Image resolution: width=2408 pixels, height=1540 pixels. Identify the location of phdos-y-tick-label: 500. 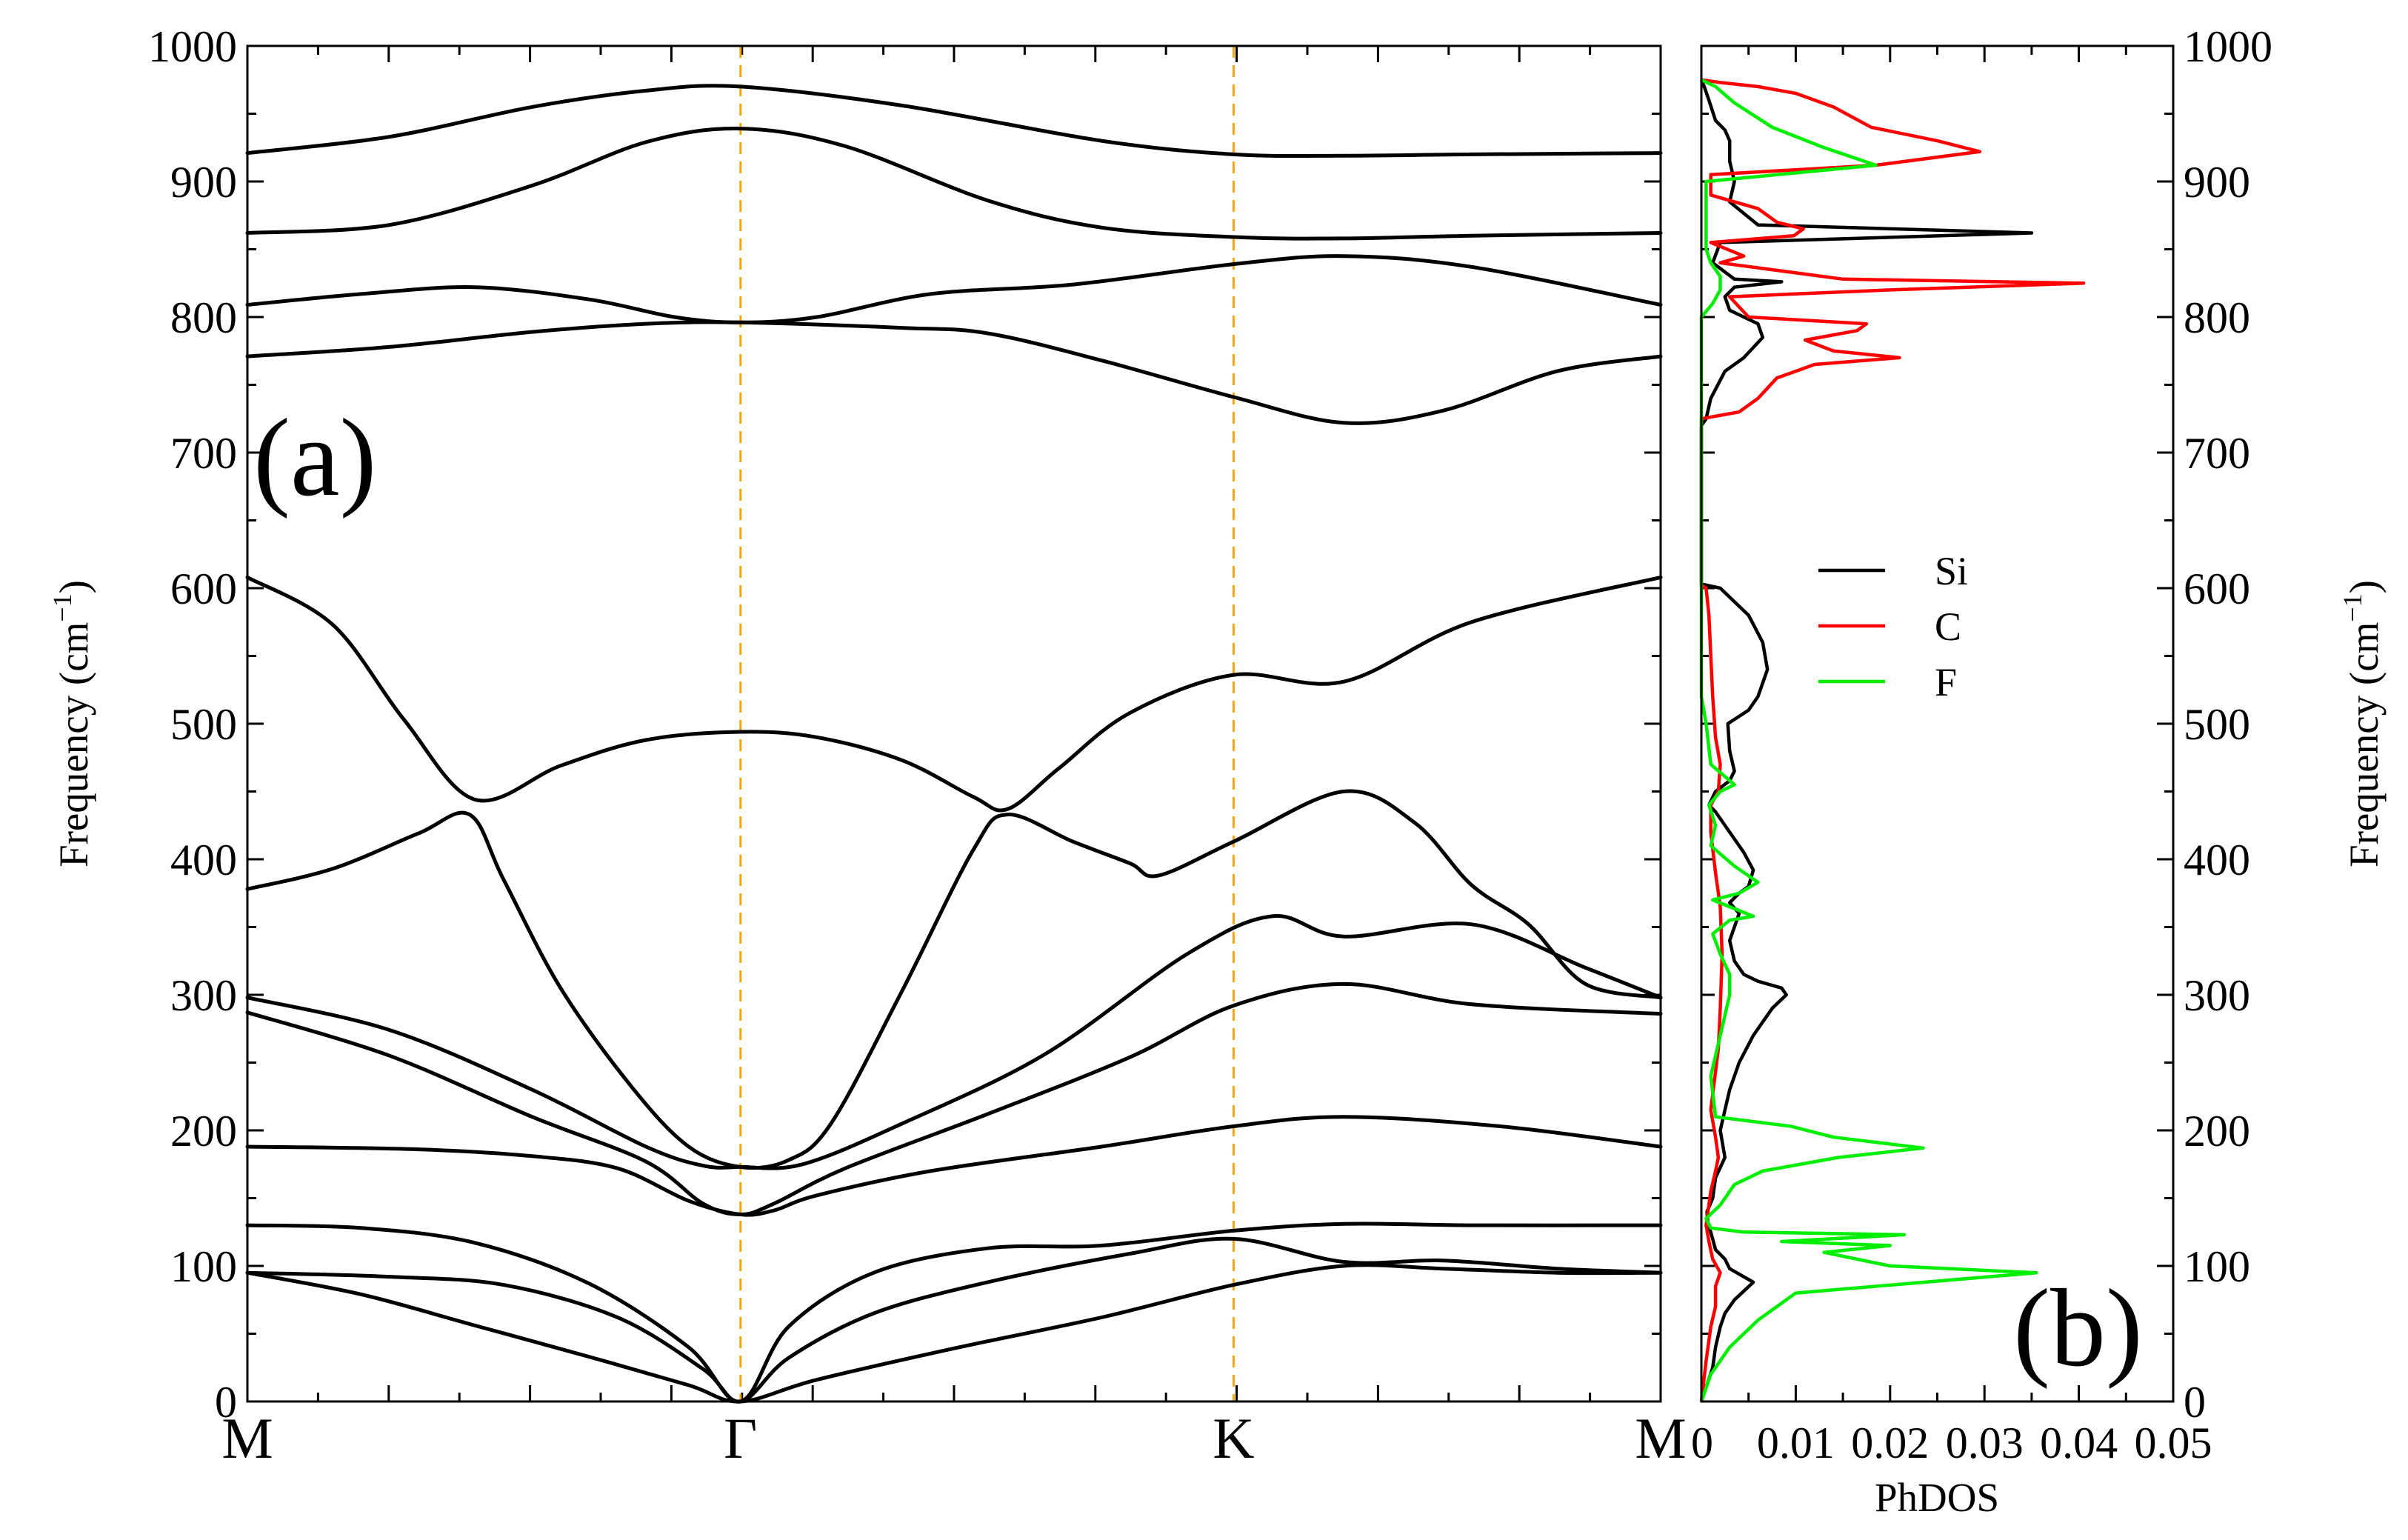
(2217, 724).